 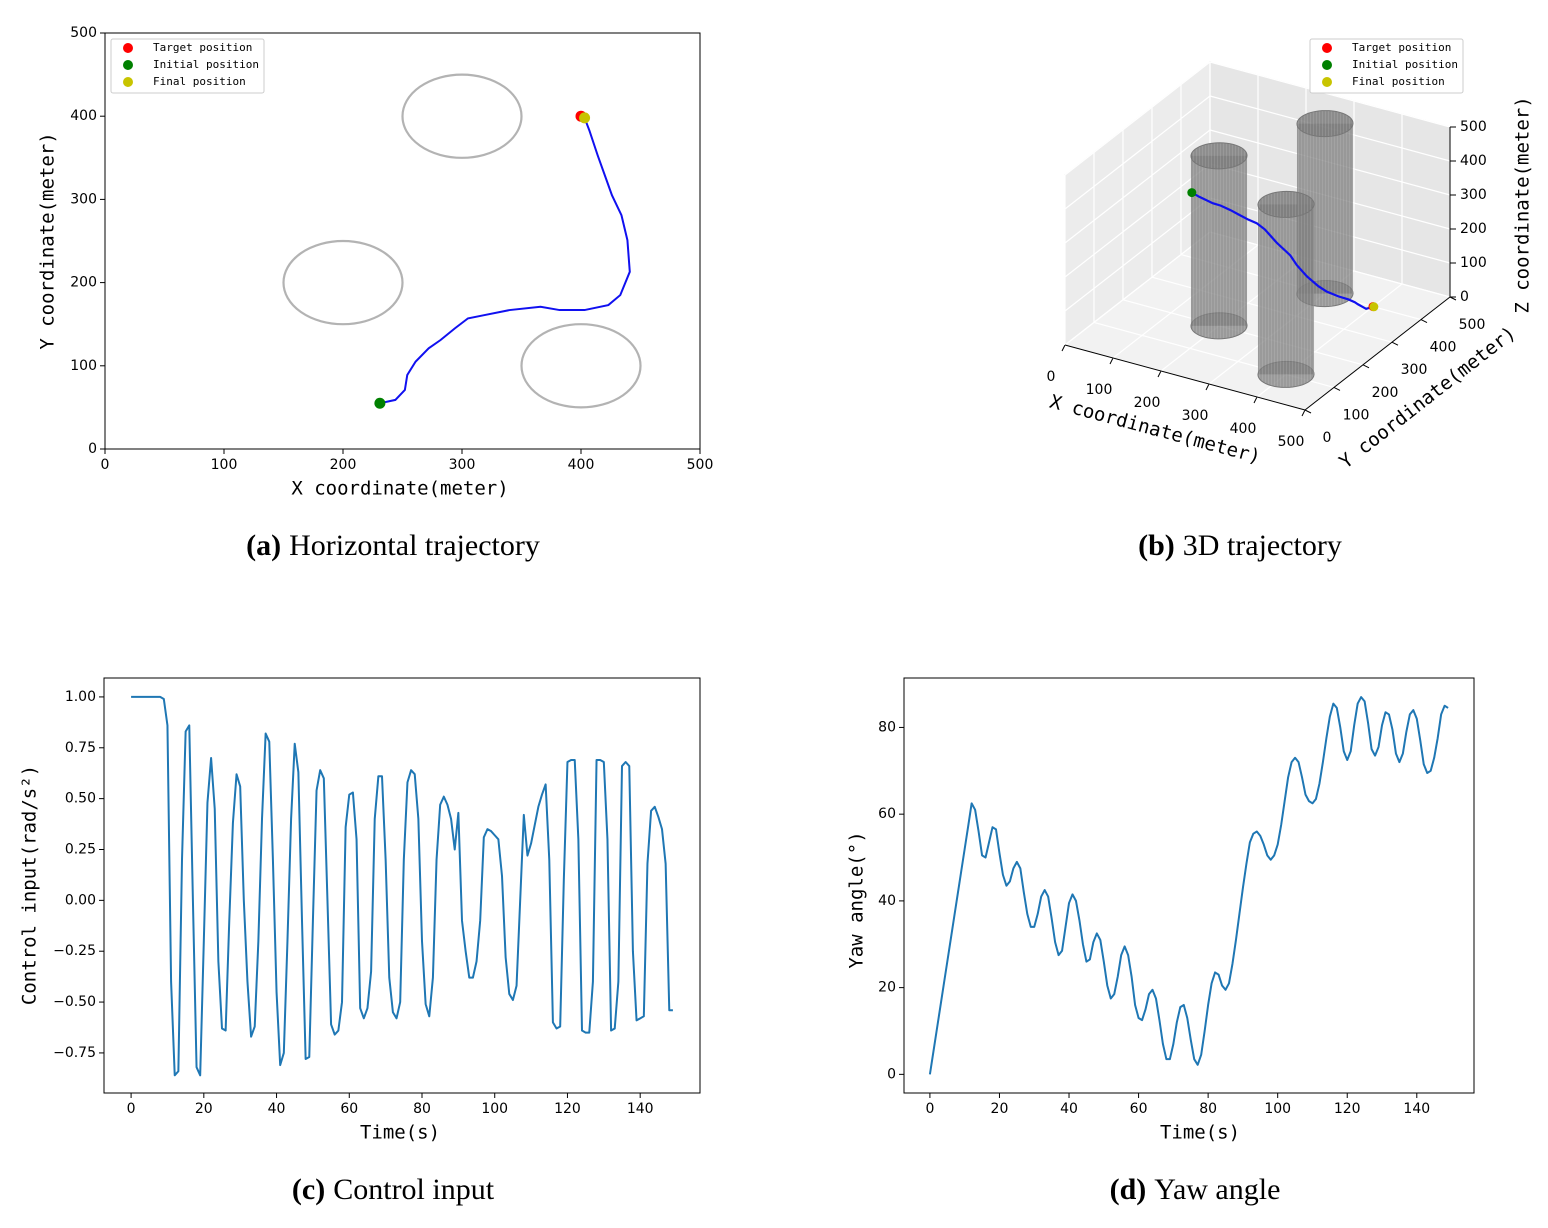 What do you see at coordinates (567, 1109) in the screenshot?
I see `x-tick-label: 120` at bounding box center [567, 1109].